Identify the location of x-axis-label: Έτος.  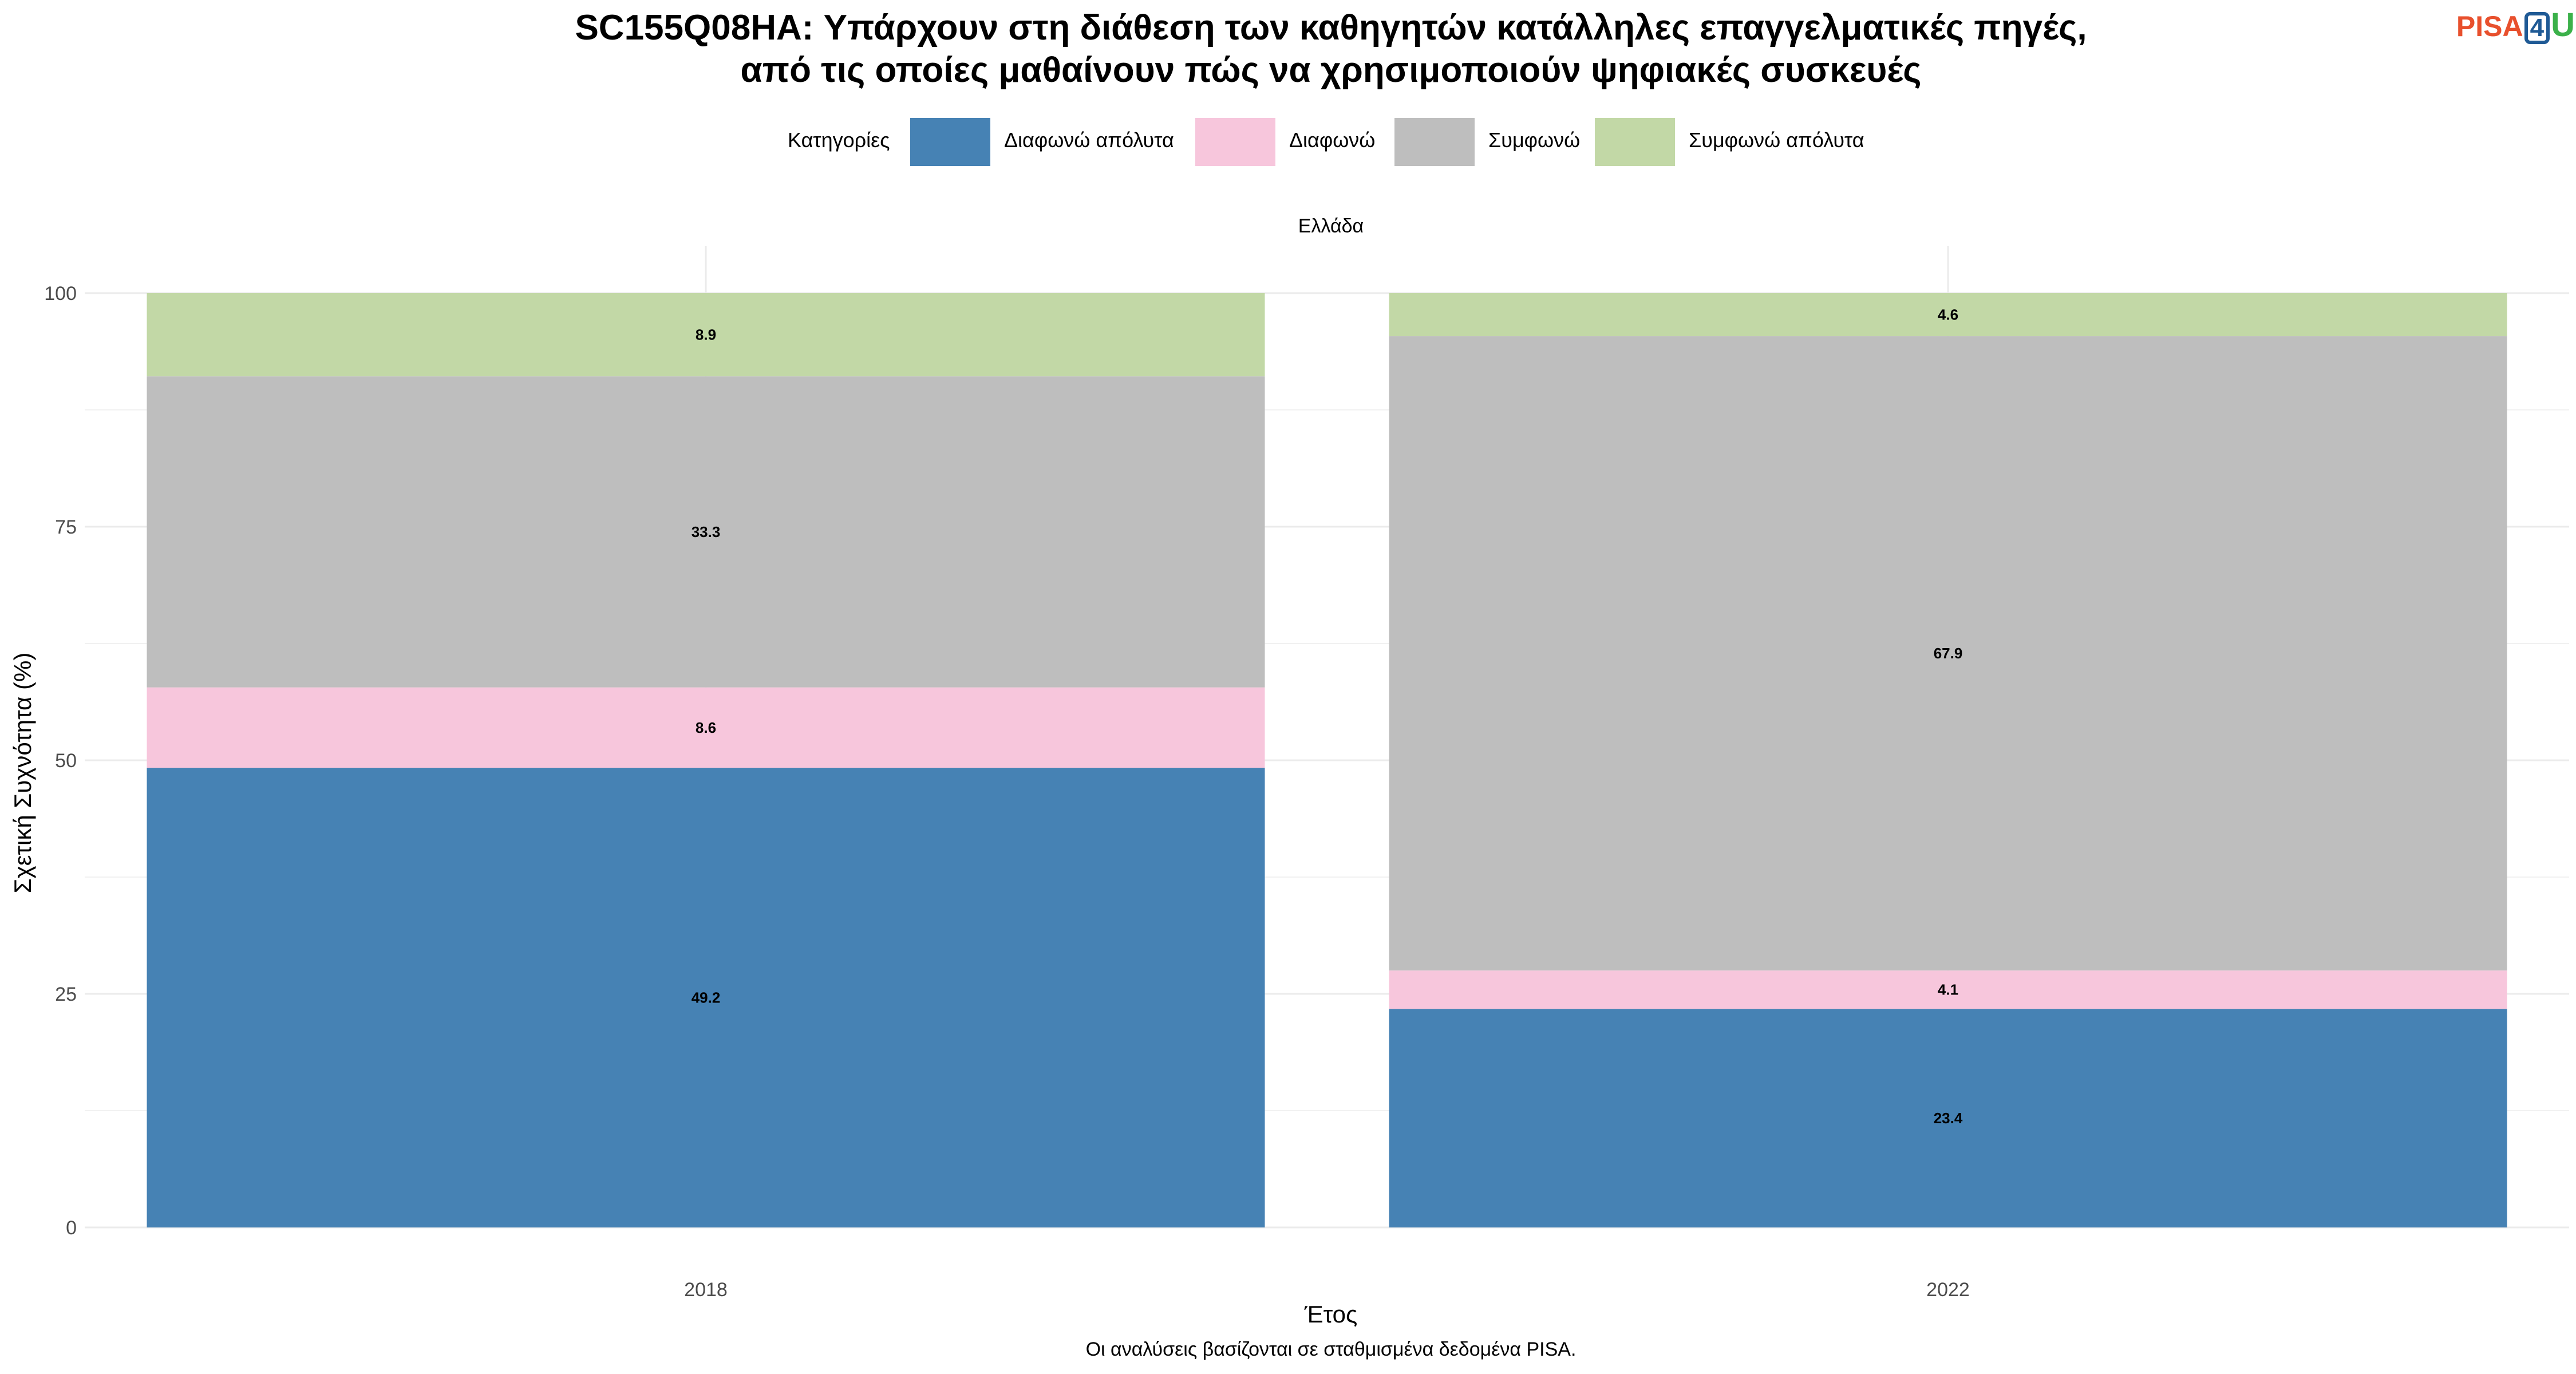
(1331, 1315).